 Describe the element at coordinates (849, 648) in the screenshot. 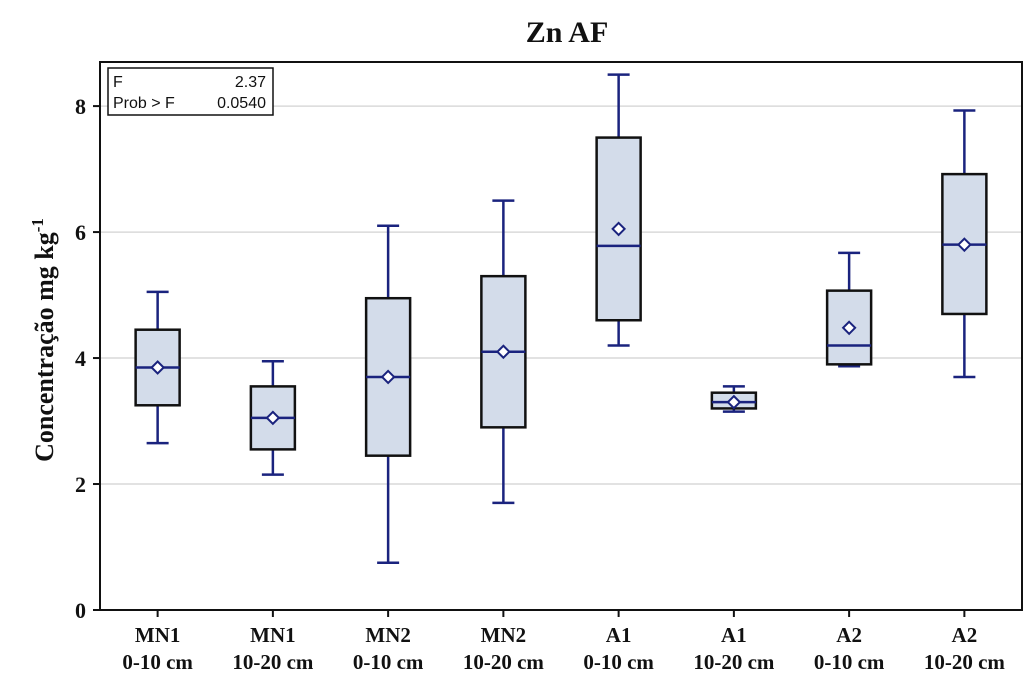

I see `x-tick-label-7: A2 0-10 cm` at that location.